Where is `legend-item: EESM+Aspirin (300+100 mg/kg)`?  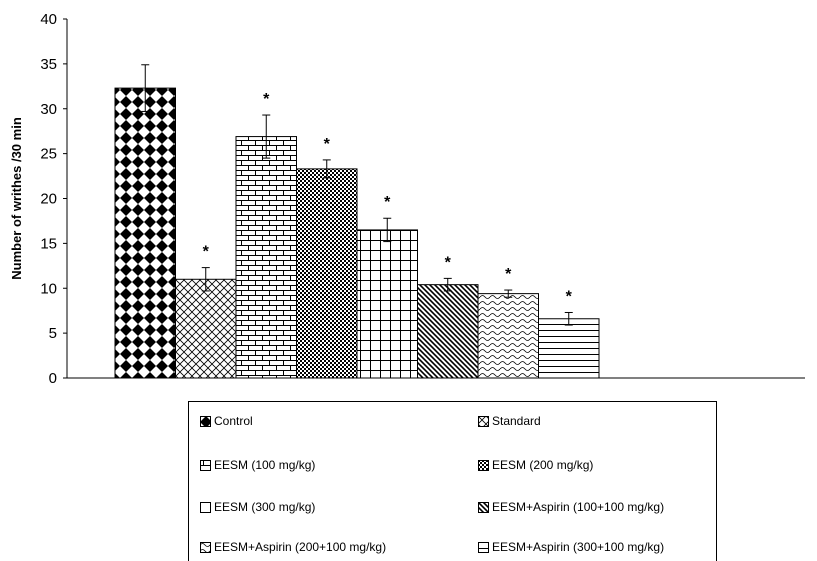 legend-item: EESM+Aspirin (300+100 mg/kg) is located at coordinates (571, 547).